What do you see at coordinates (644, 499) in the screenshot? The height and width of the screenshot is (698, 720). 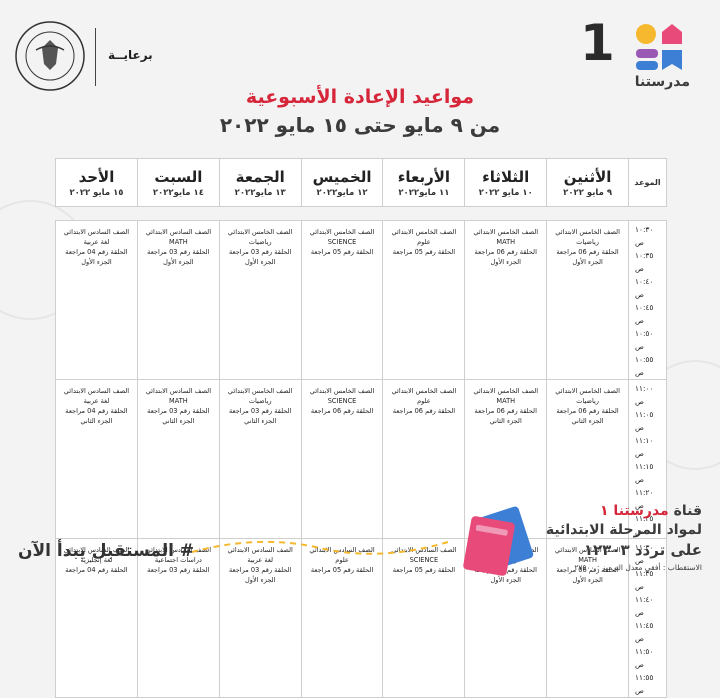 I see `time-slot: ١١:٢٠ ص` at bounding box center [644, 499].